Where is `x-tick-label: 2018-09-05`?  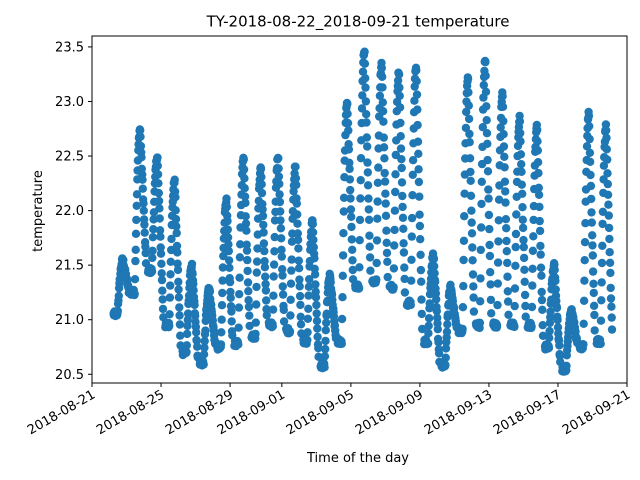 x-tick-label: 2018-09-05 is located at coordinates (320, 412).